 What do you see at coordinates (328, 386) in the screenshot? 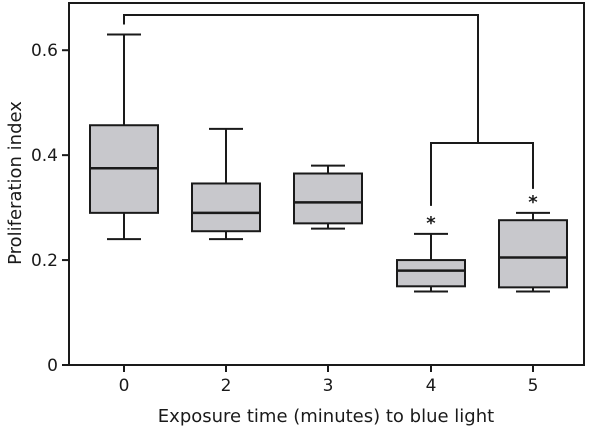
I see `x-tick-label: 3` at bounding box center [328, 386].